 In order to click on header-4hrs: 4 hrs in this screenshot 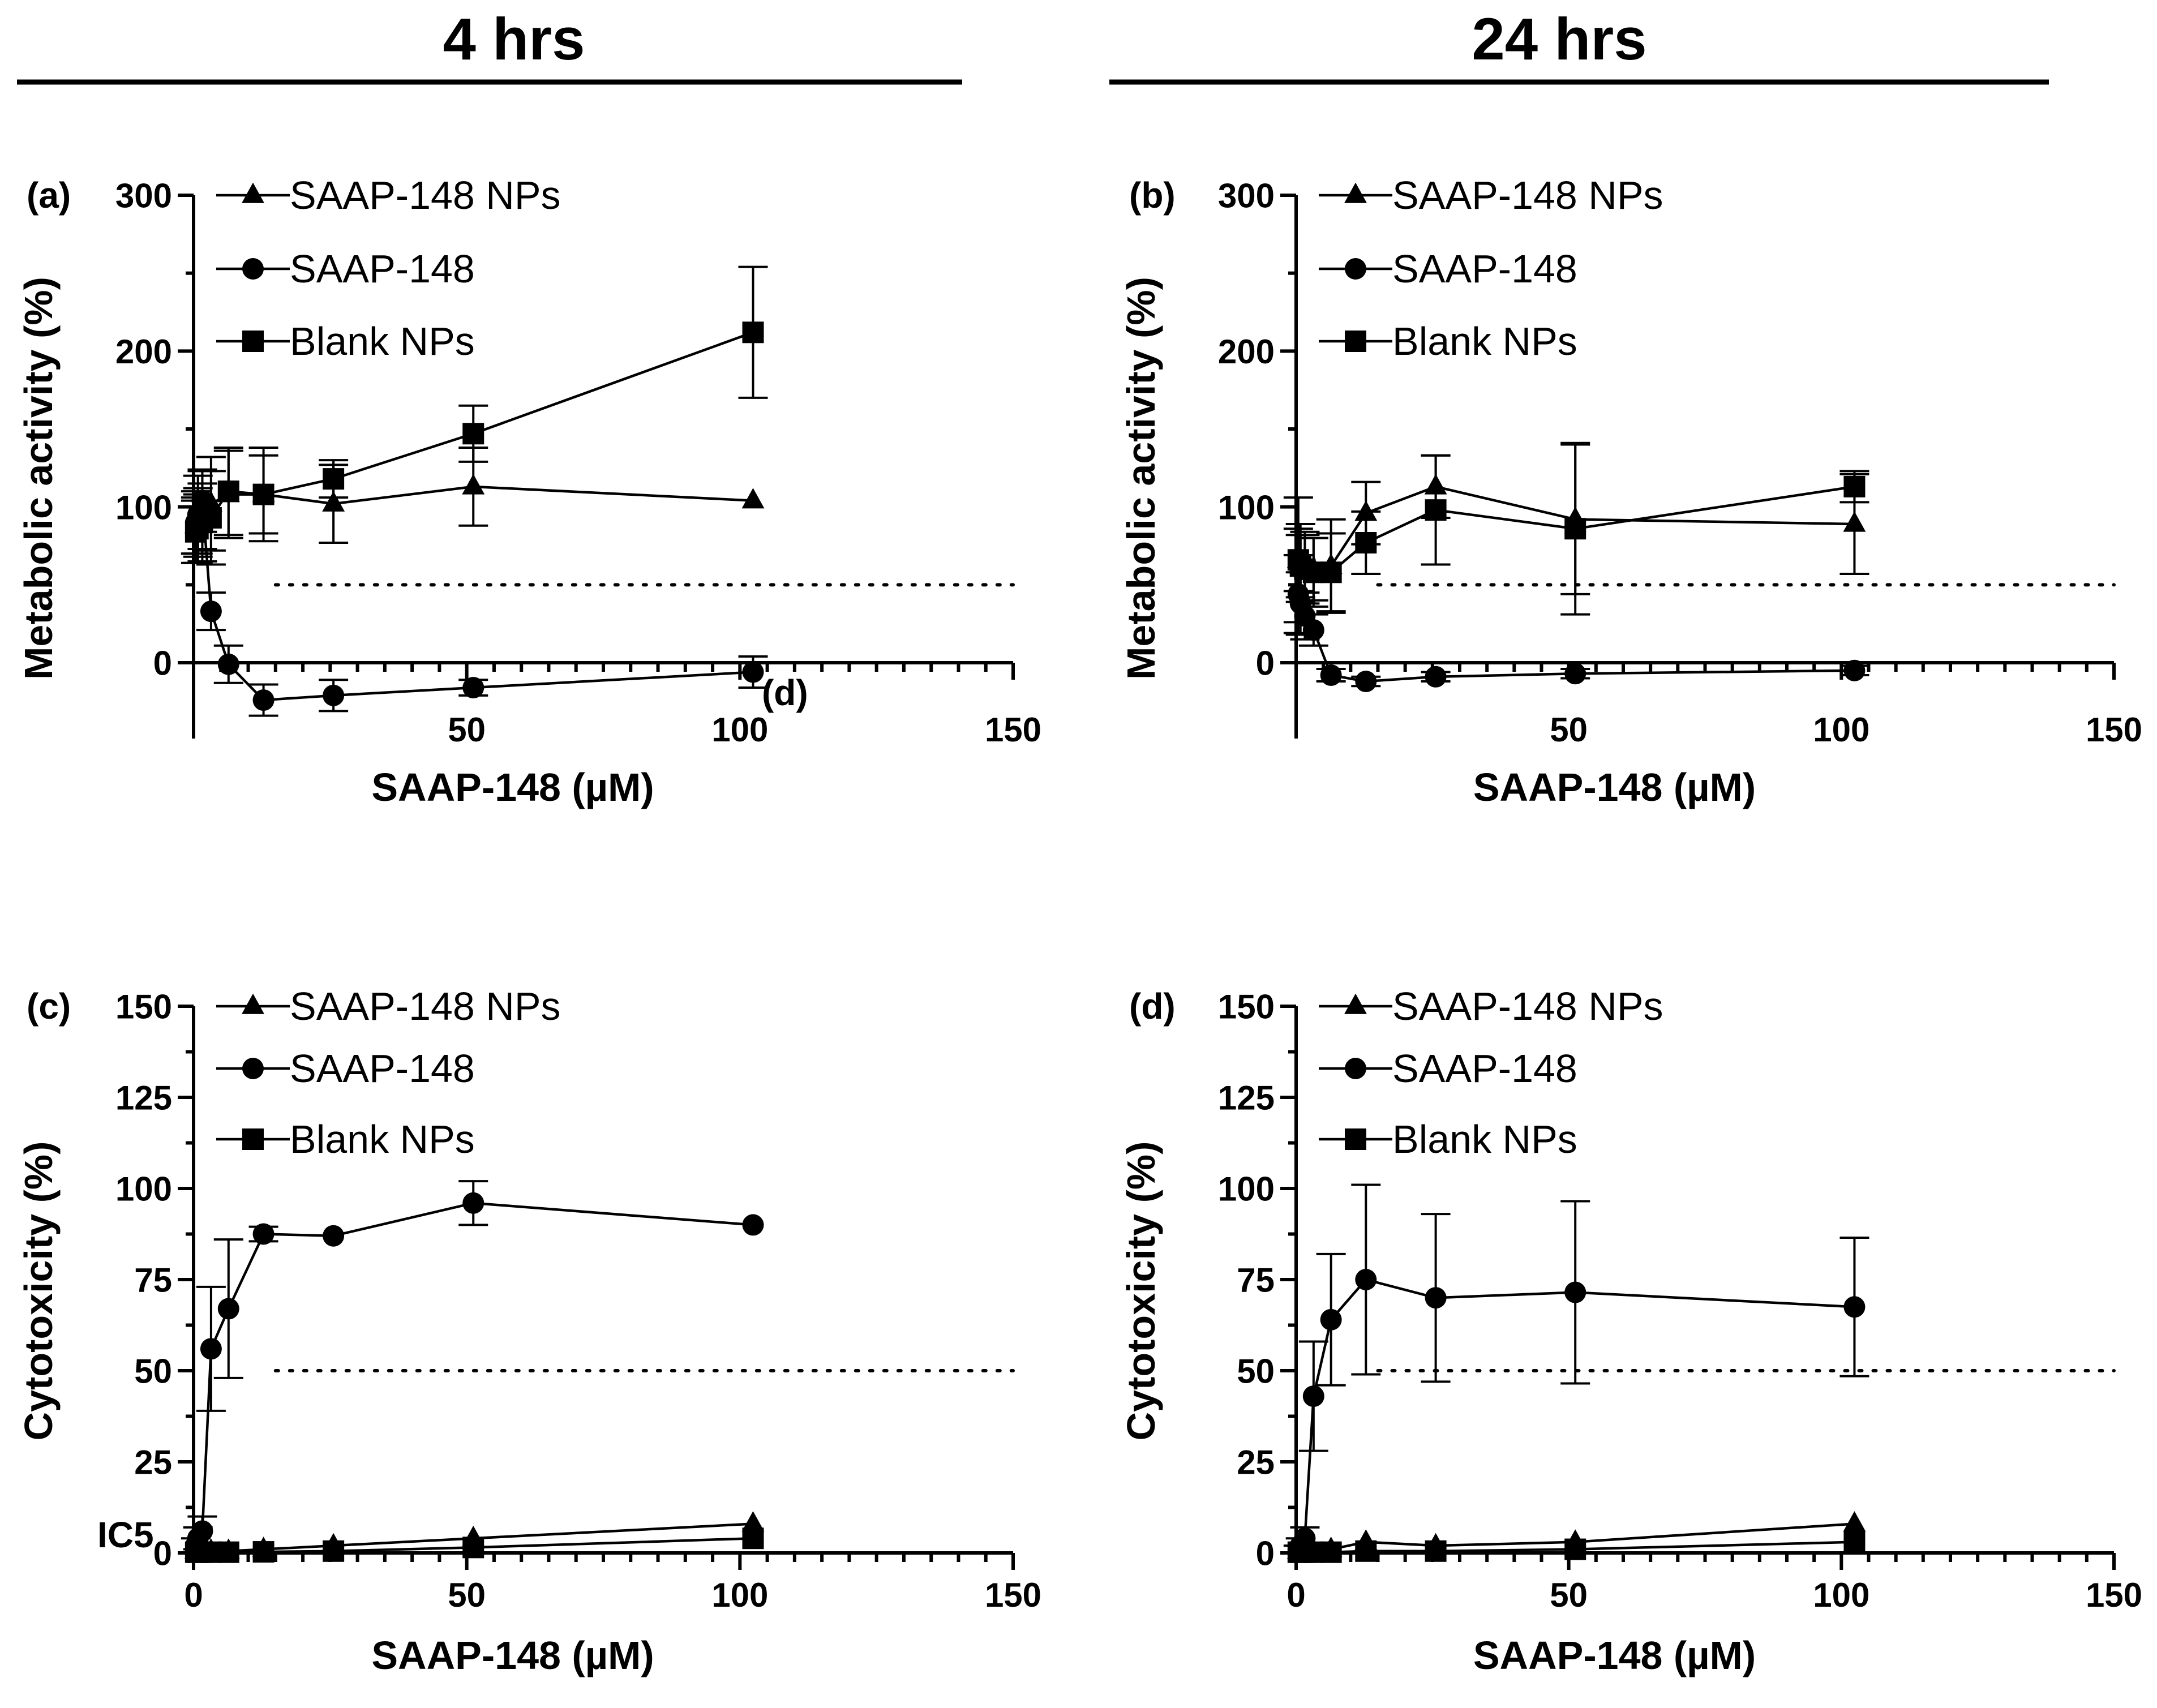, I will do `click(514, 39)`.